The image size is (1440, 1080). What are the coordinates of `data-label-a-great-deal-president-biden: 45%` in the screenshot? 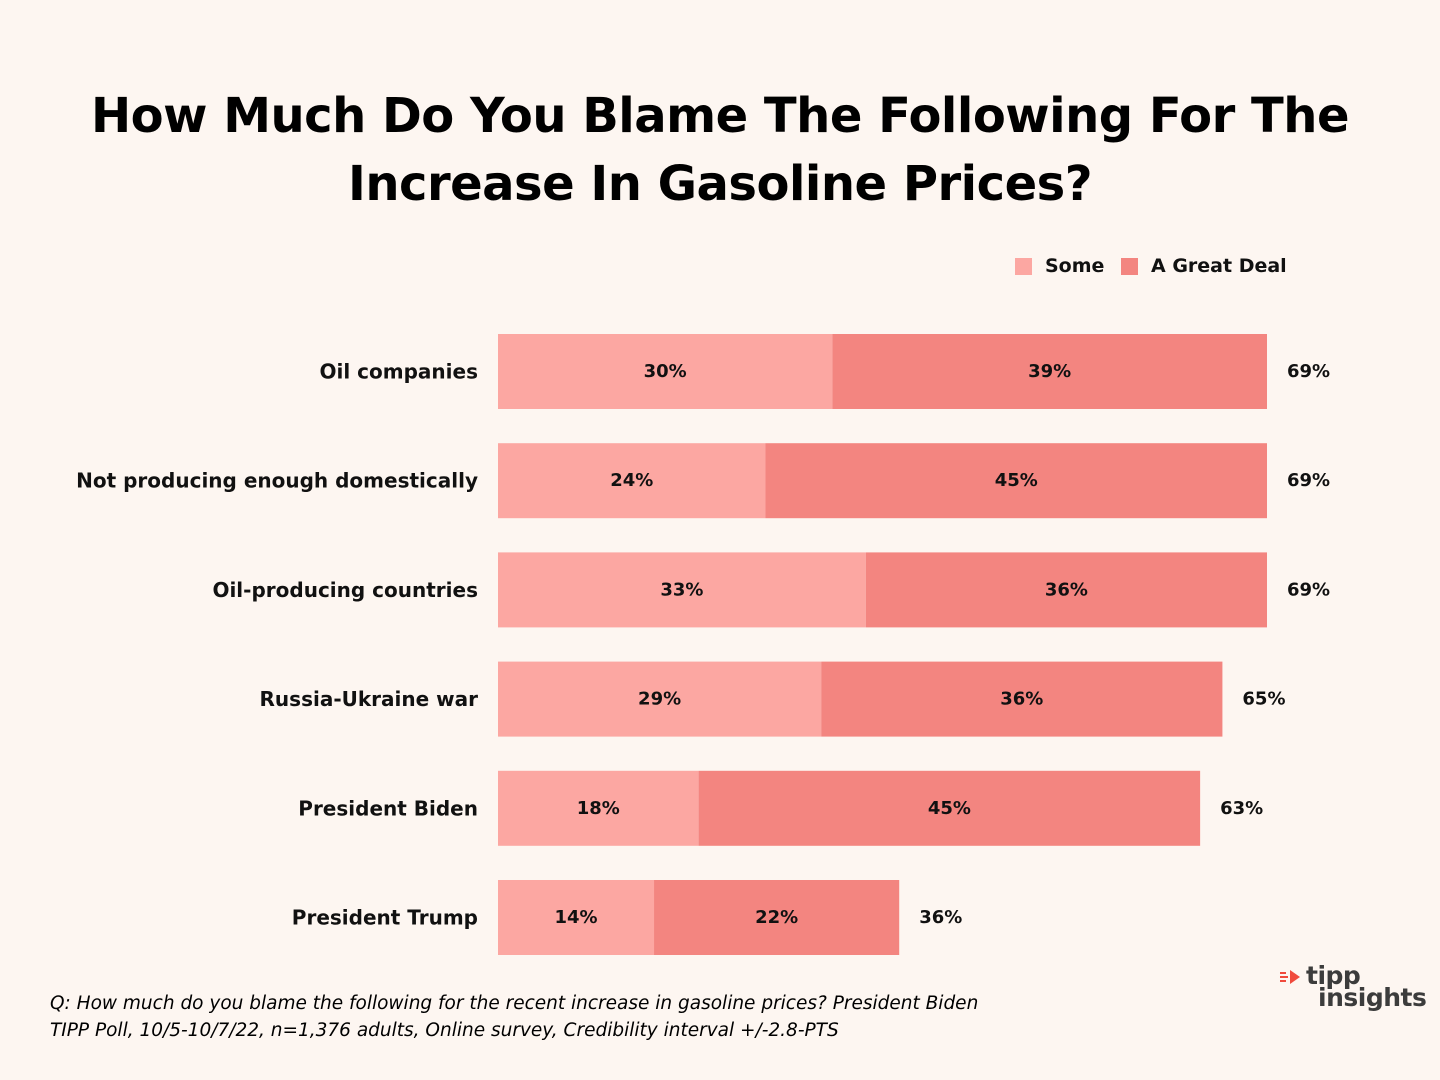 It's located at (949, 808).